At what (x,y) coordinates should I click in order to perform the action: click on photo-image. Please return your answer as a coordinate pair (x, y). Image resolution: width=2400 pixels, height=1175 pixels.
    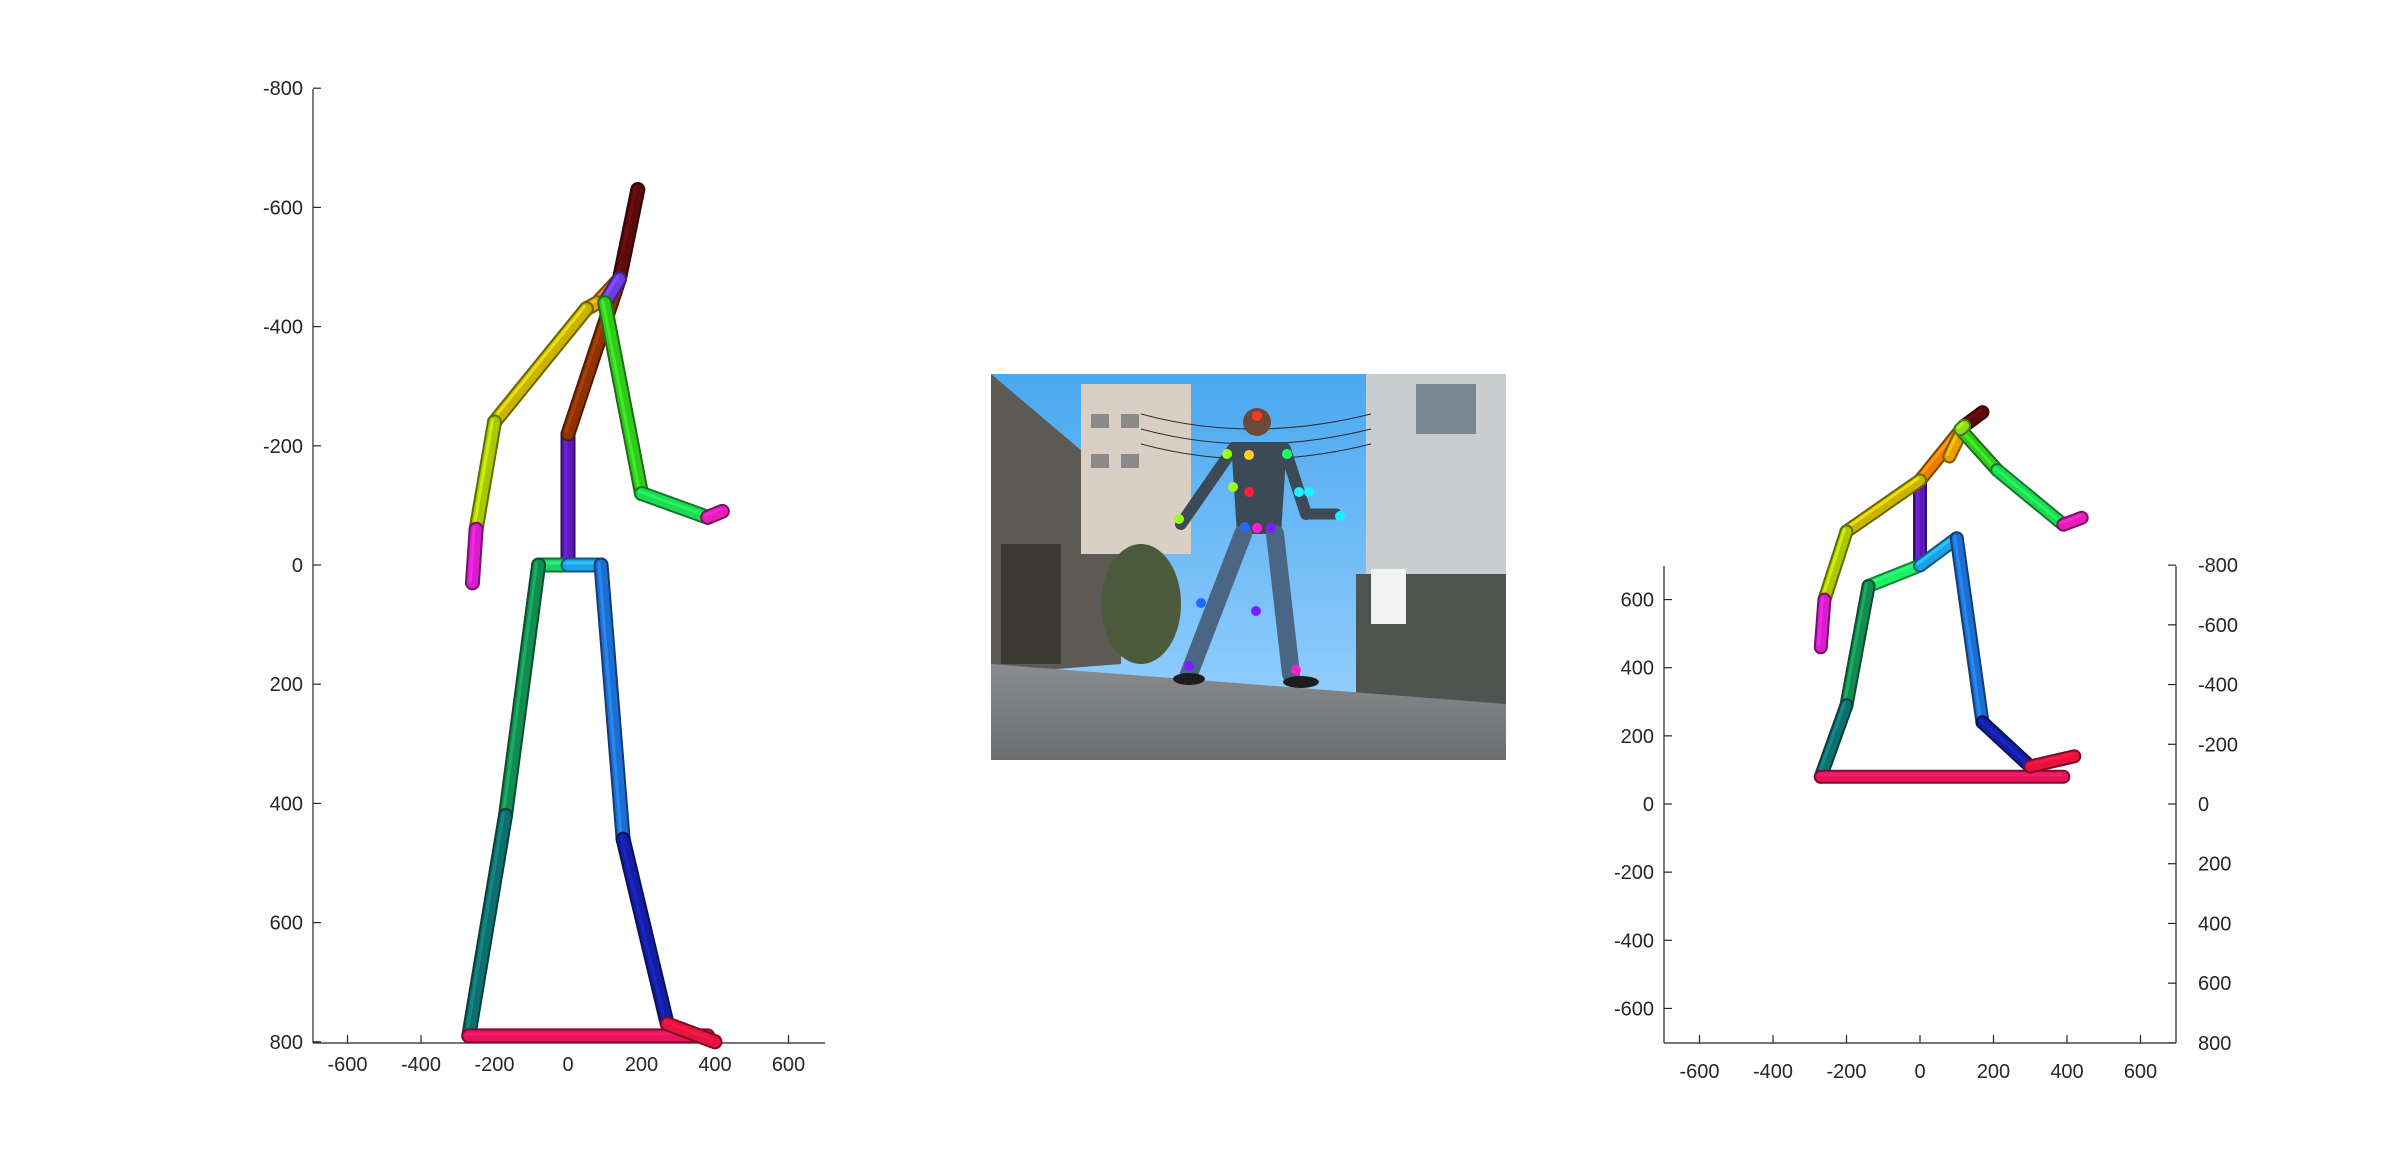
    Looking at the image, I should click on (1248, 567).